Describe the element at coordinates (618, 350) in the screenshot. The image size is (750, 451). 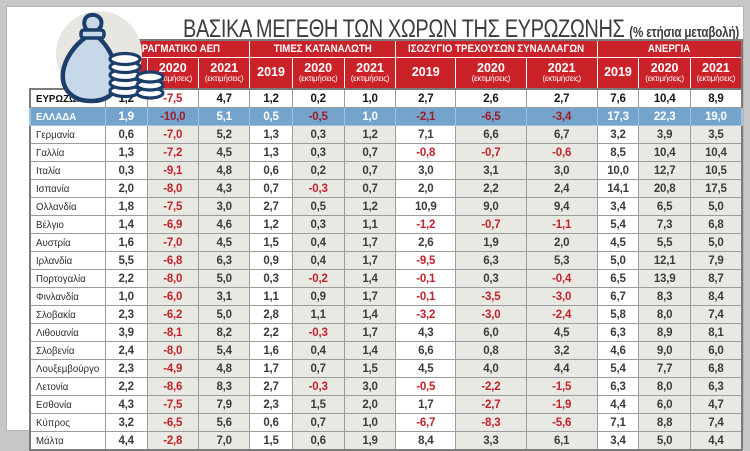
I see `value-cell: 4,6` at that location.